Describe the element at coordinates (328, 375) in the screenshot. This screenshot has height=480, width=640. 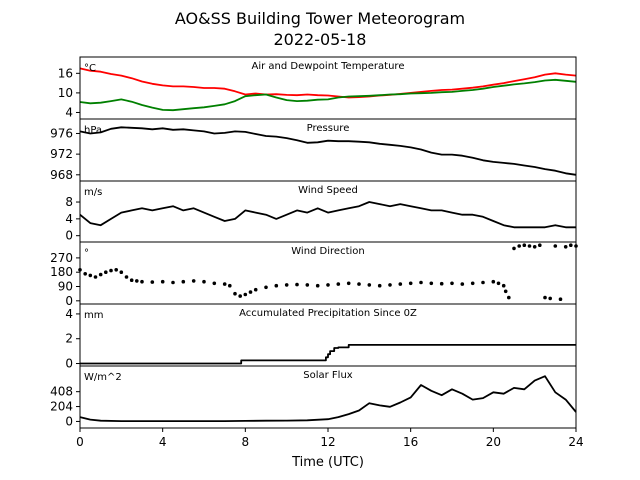
I see `panel-title: Solar Flux` at that location.